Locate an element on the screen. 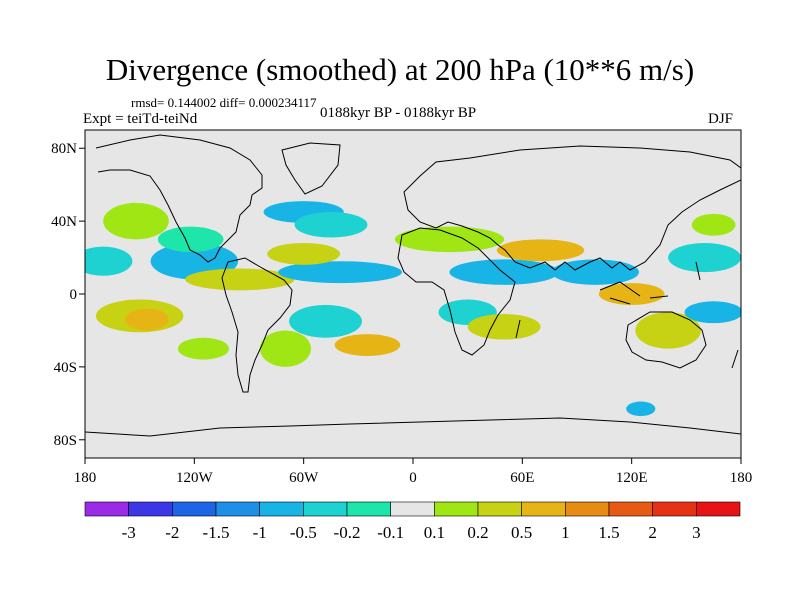  x-tick-label: 0 is located at coordinates (413, 478).